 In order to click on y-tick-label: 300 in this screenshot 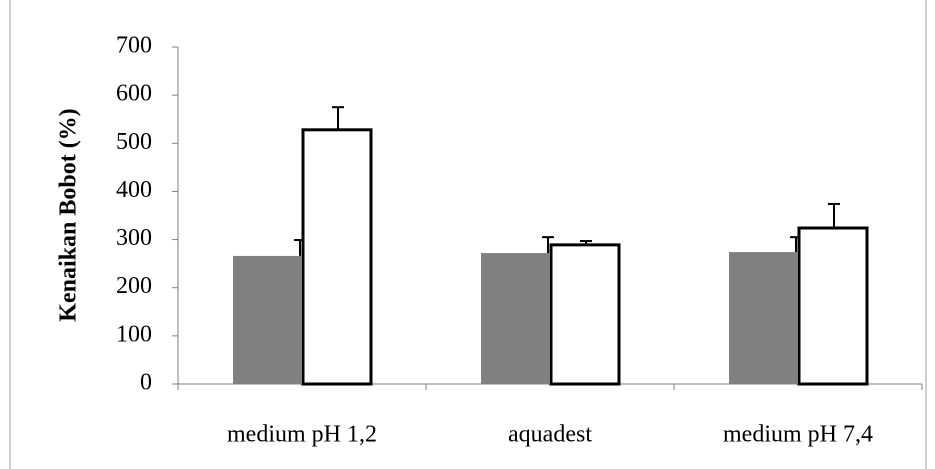, I will do `click(134, 238)`.